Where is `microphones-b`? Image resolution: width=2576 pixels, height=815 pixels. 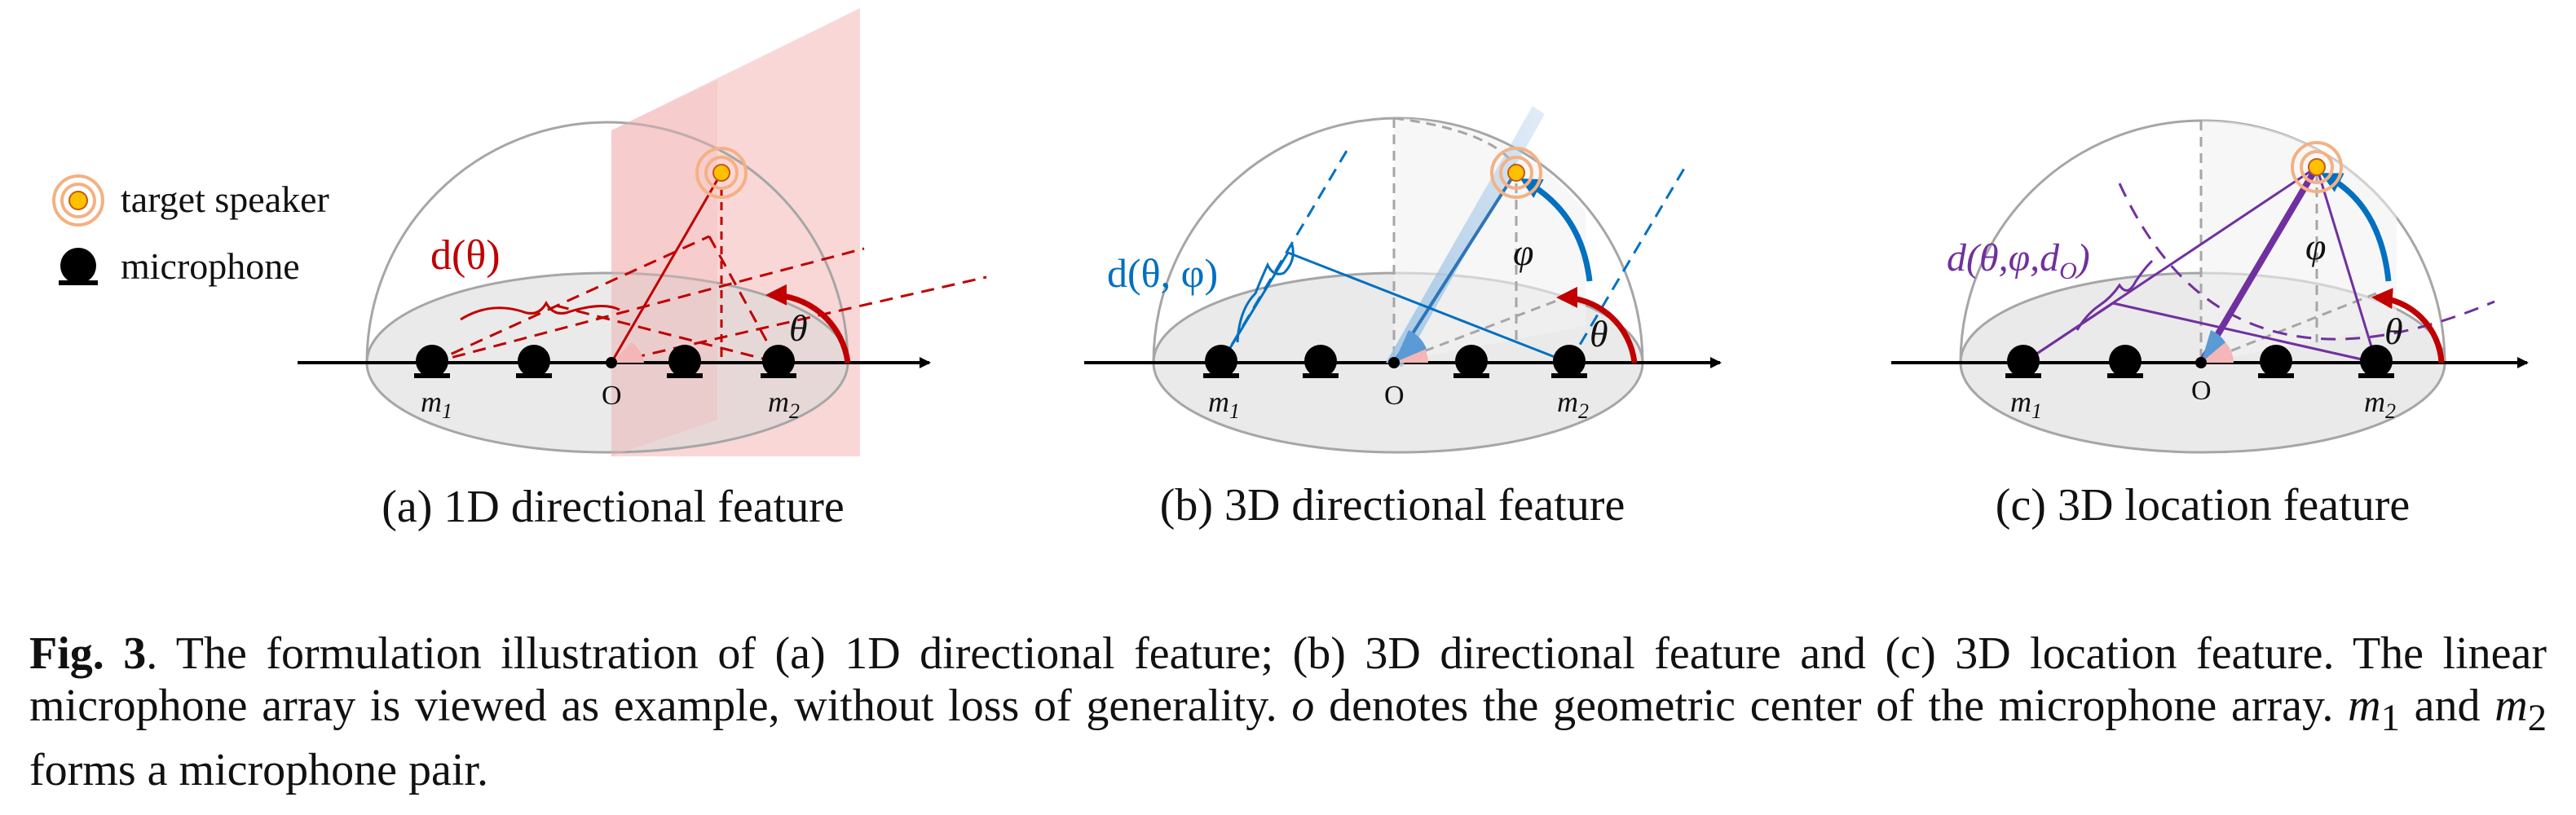
microphones-b is located at coordinates (1395, 361).